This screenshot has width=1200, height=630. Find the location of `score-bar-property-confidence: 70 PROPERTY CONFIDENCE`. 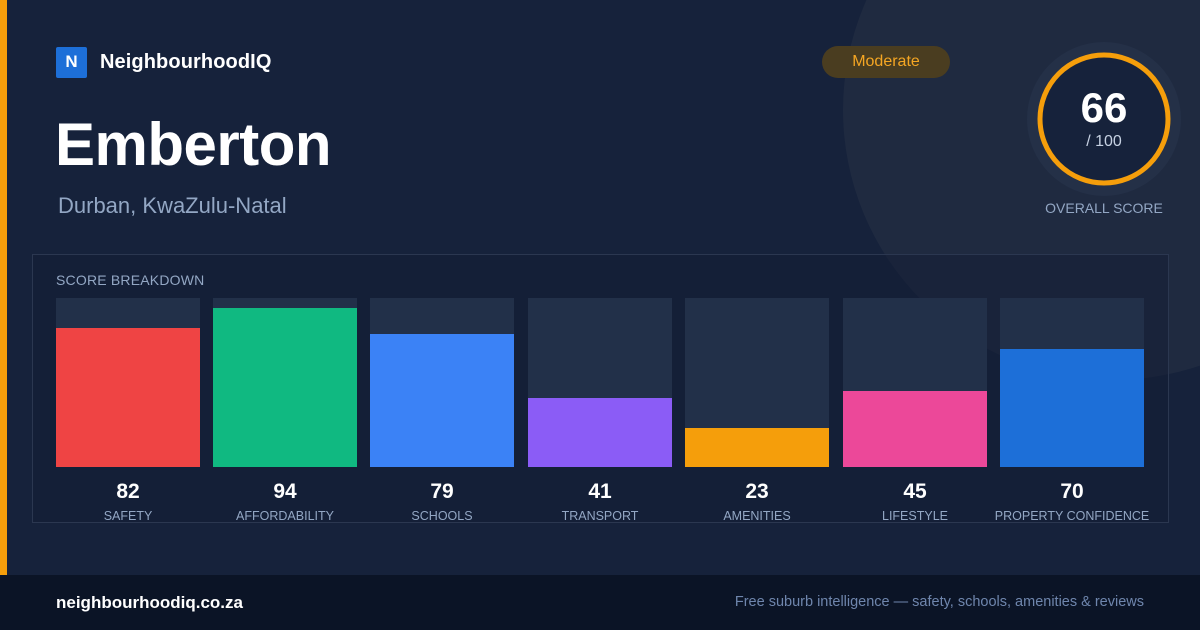

score-bar-property-confidence: 70 PROPERTY CONFIDENCE is located at coordinates (1072, 410).